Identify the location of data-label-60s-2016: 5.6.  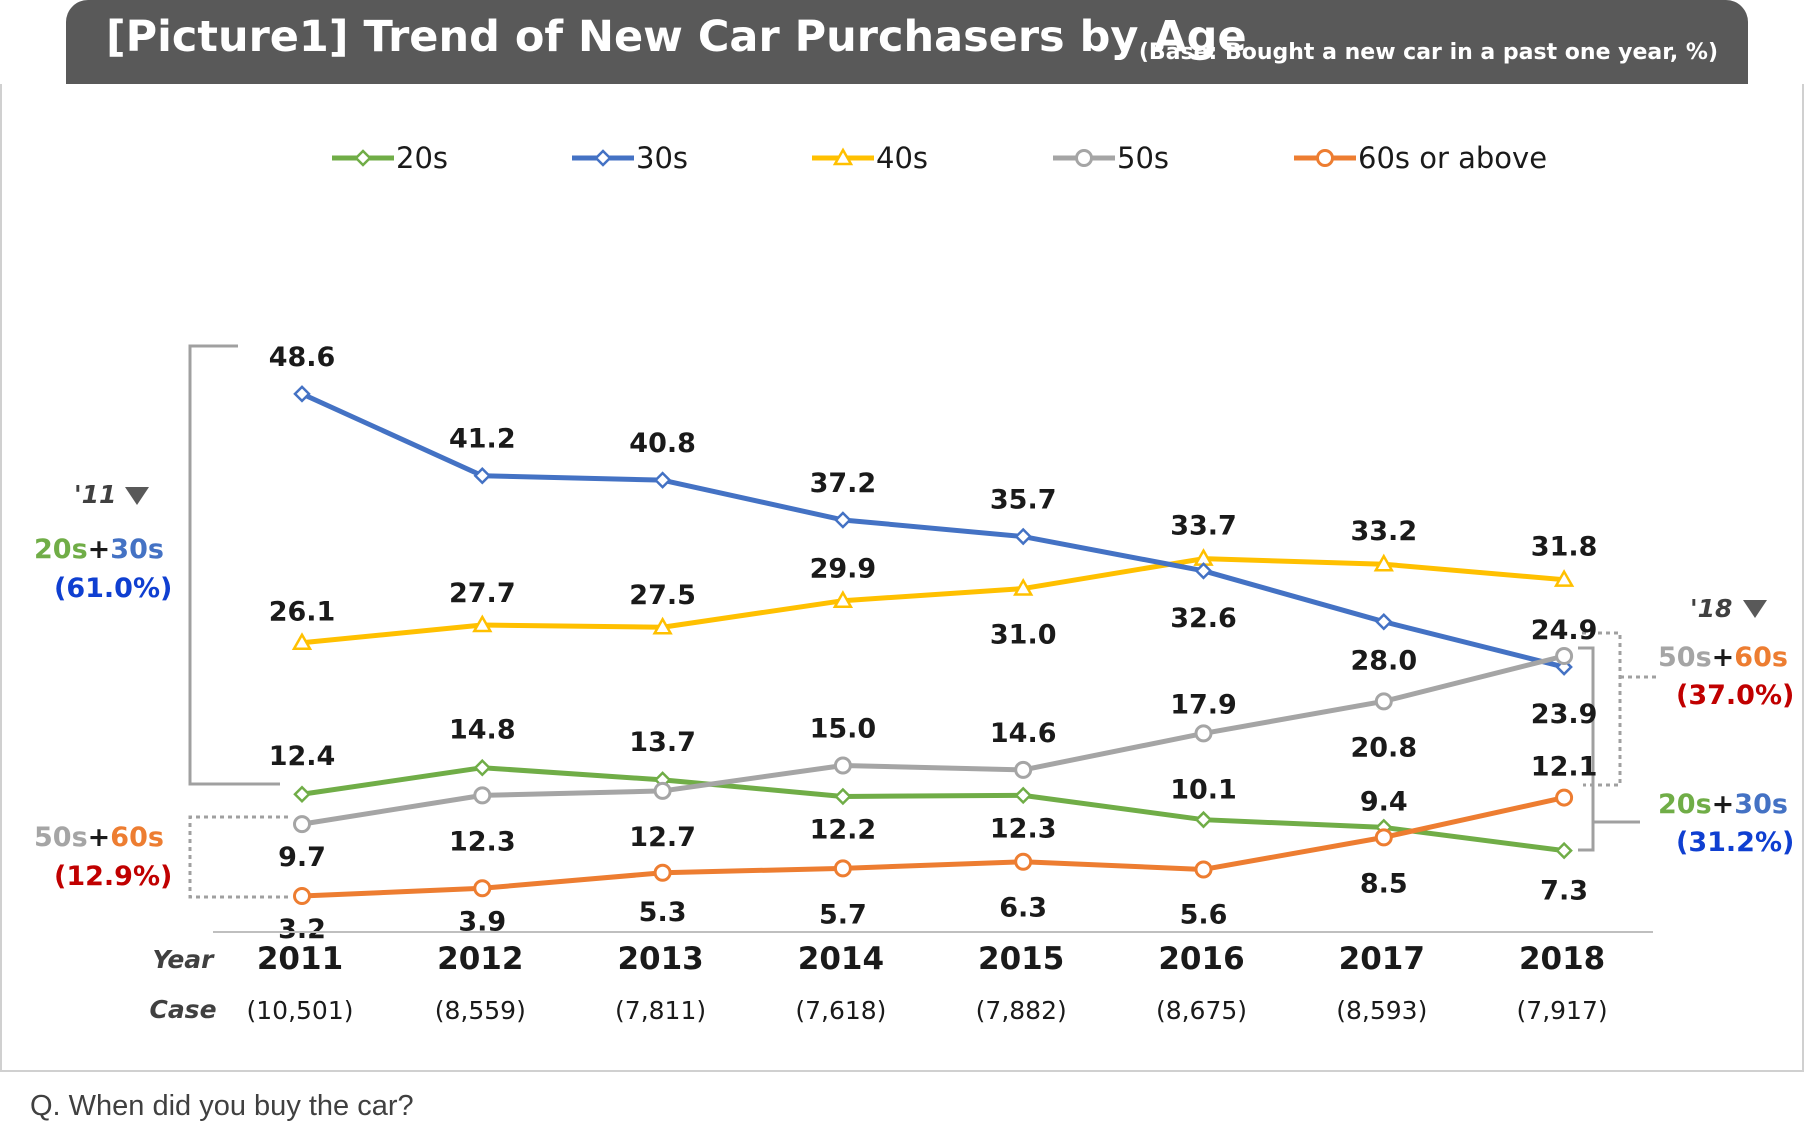
(1204, 914).